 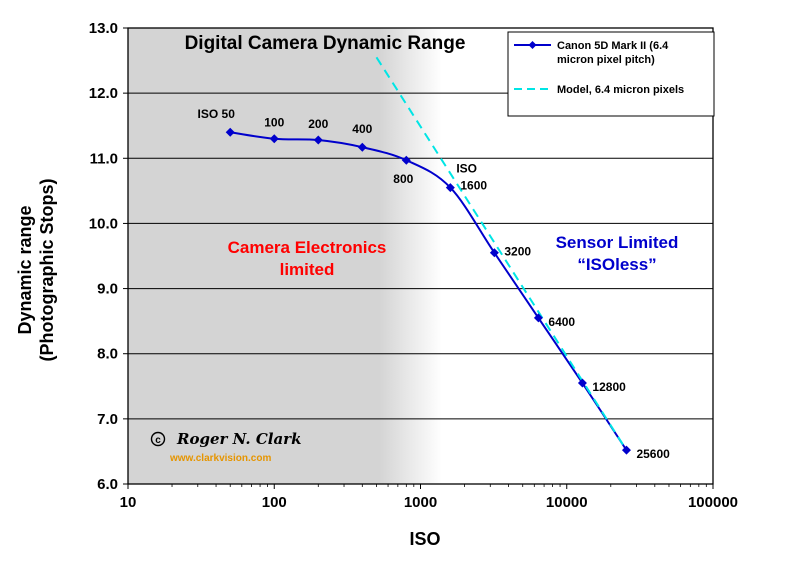 What do you see at coordinates (620, 90) in the screenshot?
I see `legend-label-series-2: Model, 6.4 micron pixels` at bounding box center [620, 90].